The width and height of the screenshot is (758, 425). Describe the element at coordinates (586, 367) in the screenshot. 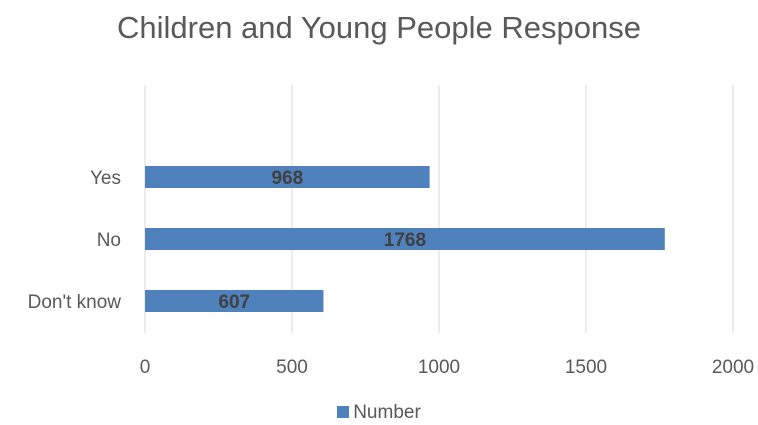

I see `x-tick-label: 1500` at that location.